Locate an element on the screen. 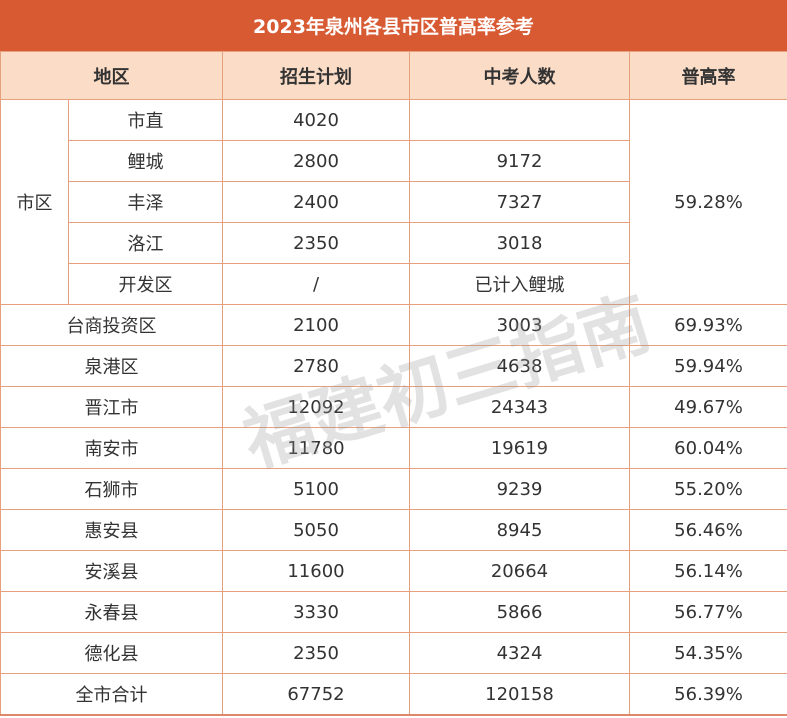 This screenshot has height=718, width=787. table-row: 洛江 2350 3018 is located at coordinates (394, 243).